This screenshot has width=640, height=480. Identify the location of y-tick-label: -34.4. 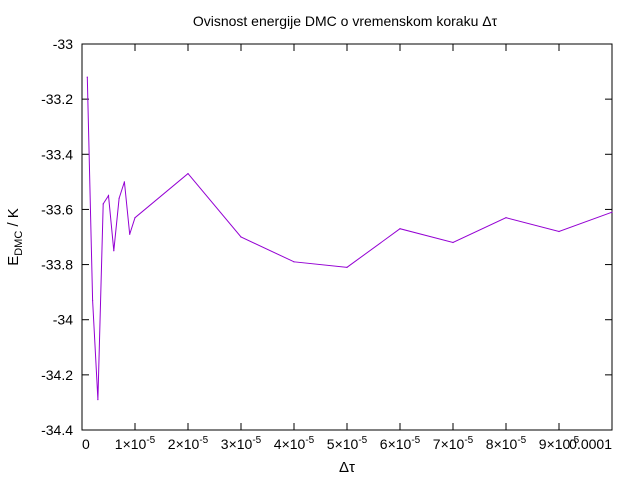
(57, 430).